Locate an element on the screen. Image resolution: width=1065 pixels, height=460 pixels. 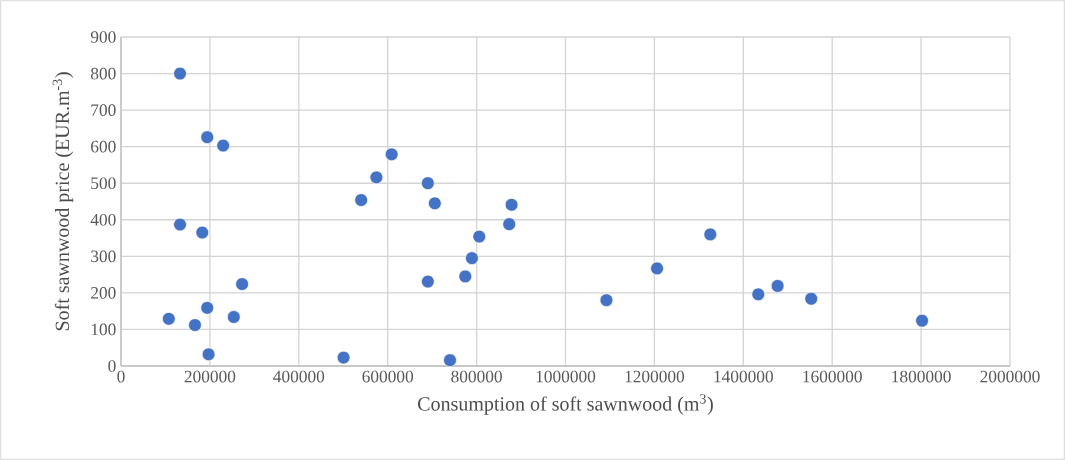
y-tick-label: 200 is located at coordinates (103, 293).